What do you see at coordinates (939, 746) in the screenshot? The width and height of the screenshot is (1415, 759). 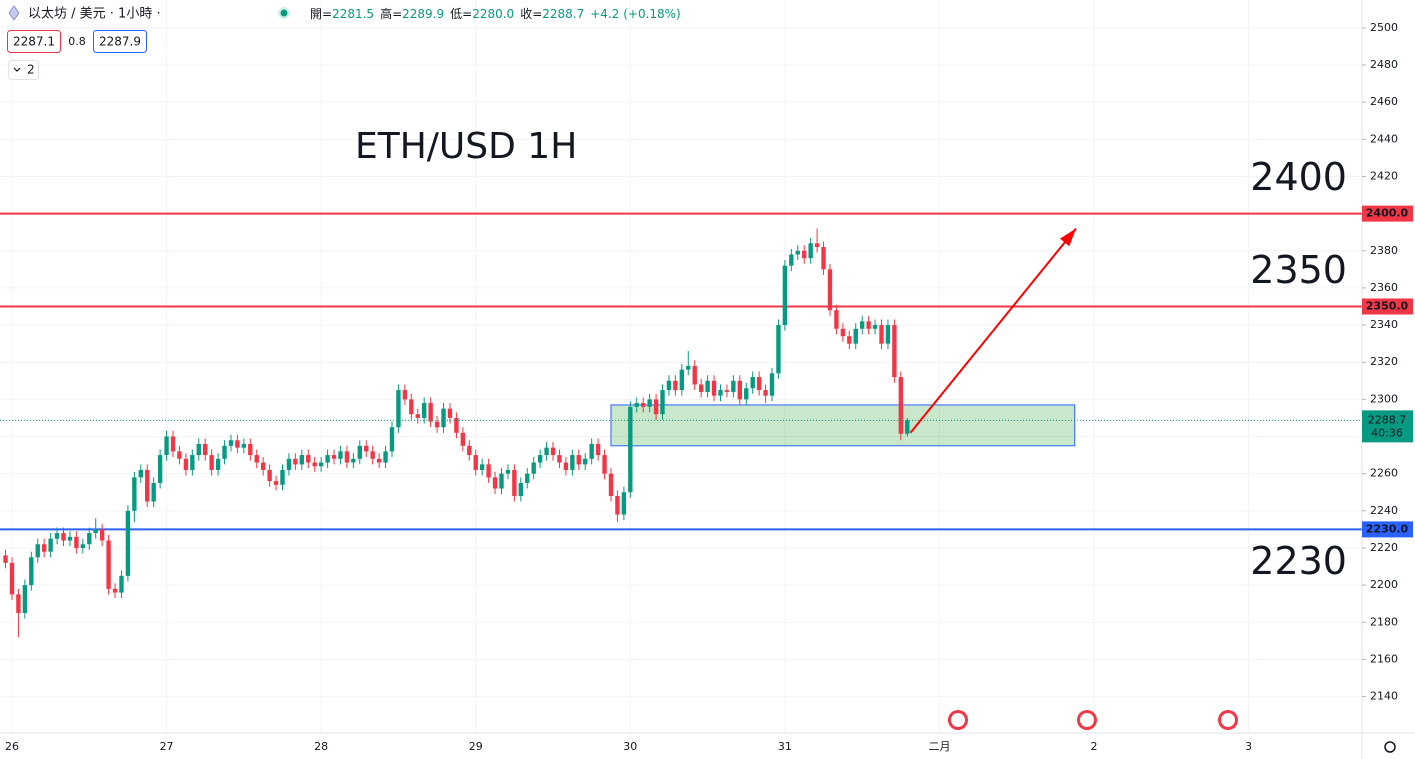 I see `x-tick-label: 二月` at bounding box center [939, 746].